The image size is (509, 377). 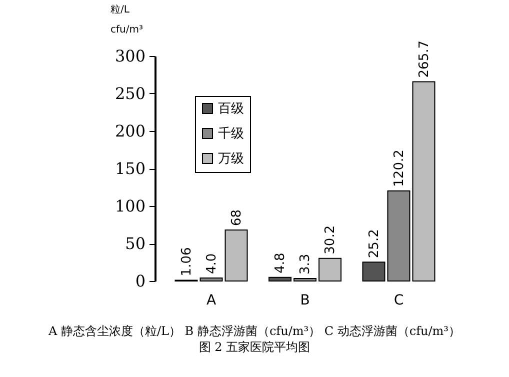 I want to click on y-tick-label: 250, so click(x=130, y=93).